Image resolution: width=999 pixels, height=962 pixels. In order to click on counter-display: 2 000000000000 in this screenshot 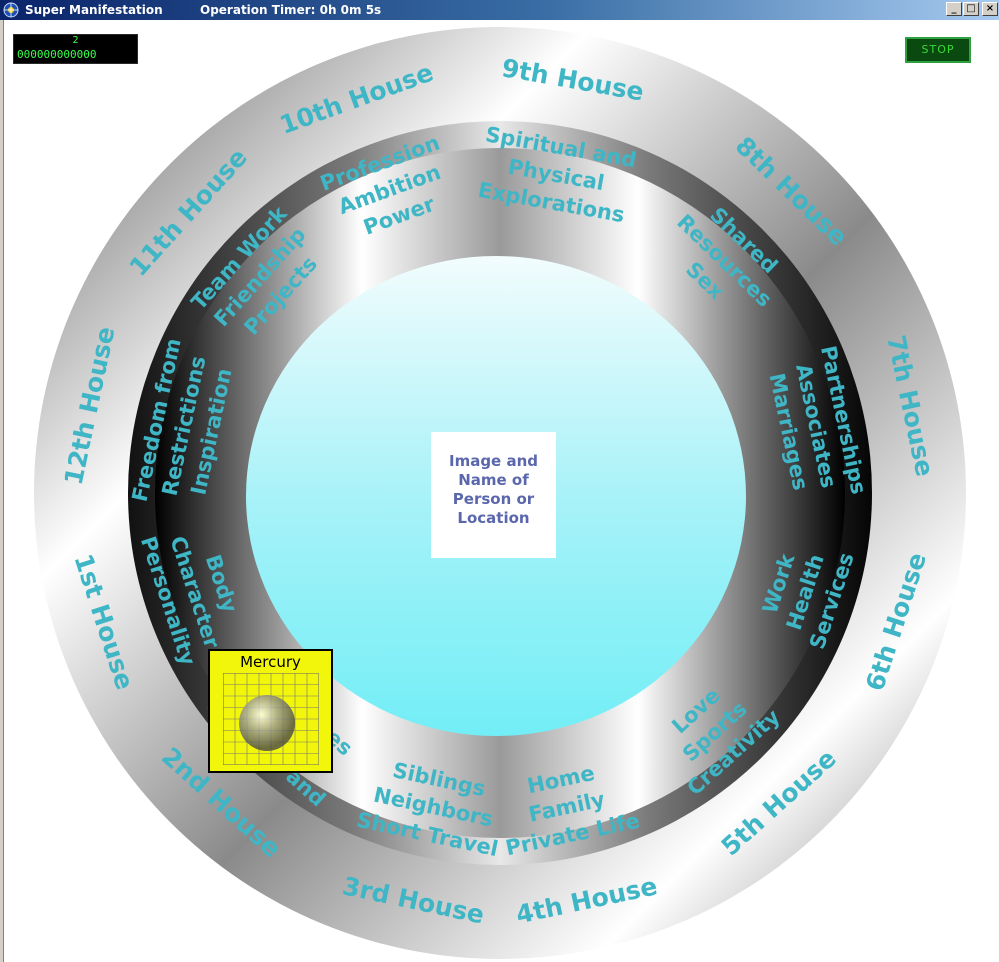, I will do `click(75, 49)`.